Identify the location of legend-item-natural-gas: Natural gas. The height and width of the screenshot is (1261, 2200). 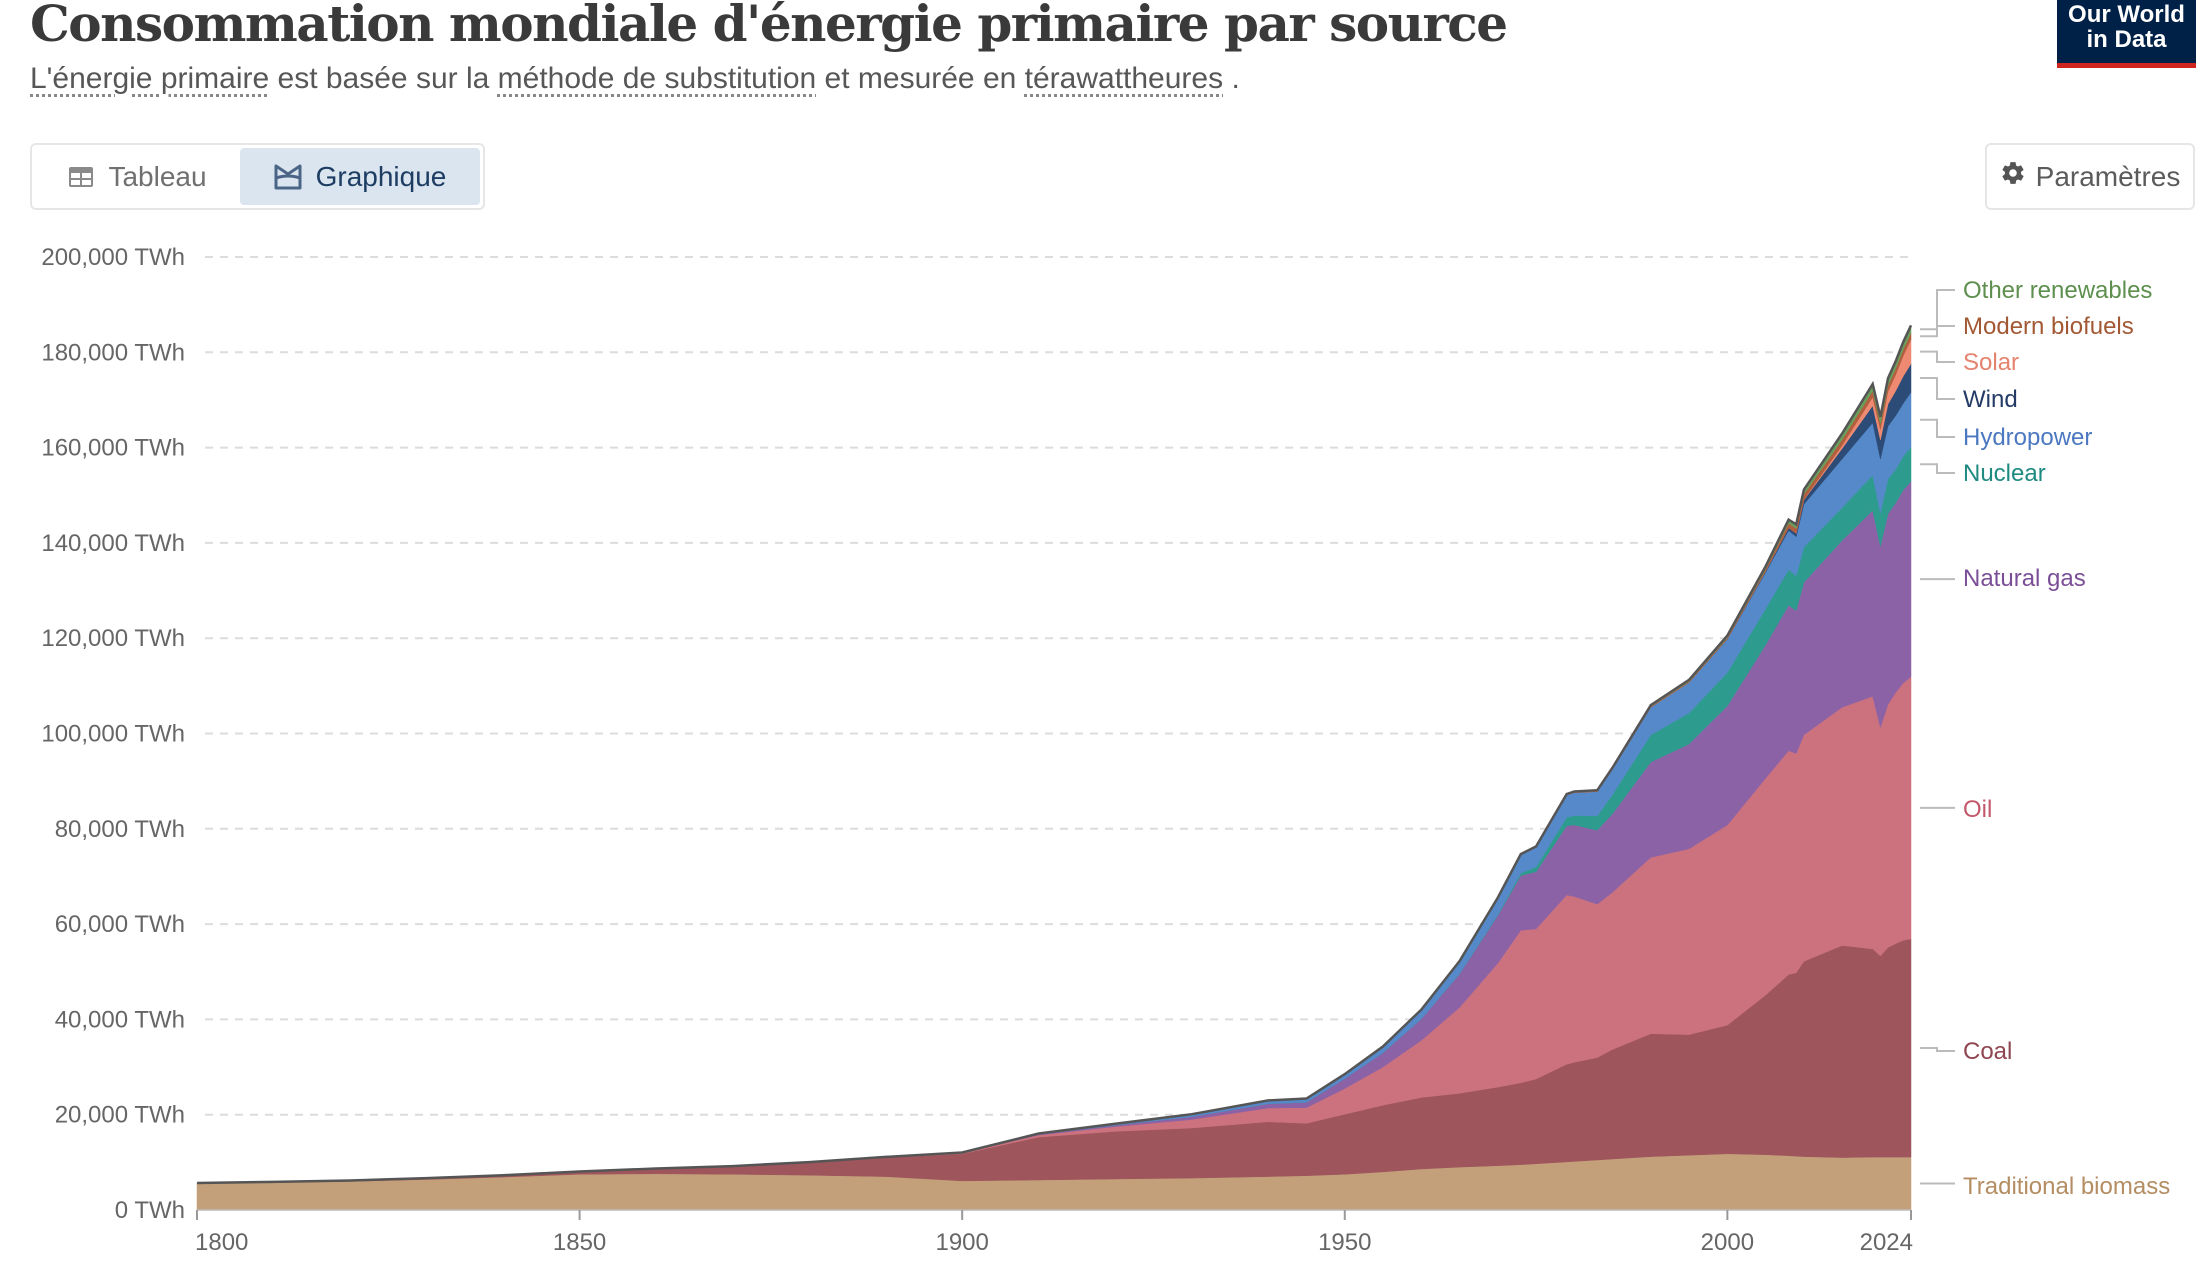
(2003, 578).